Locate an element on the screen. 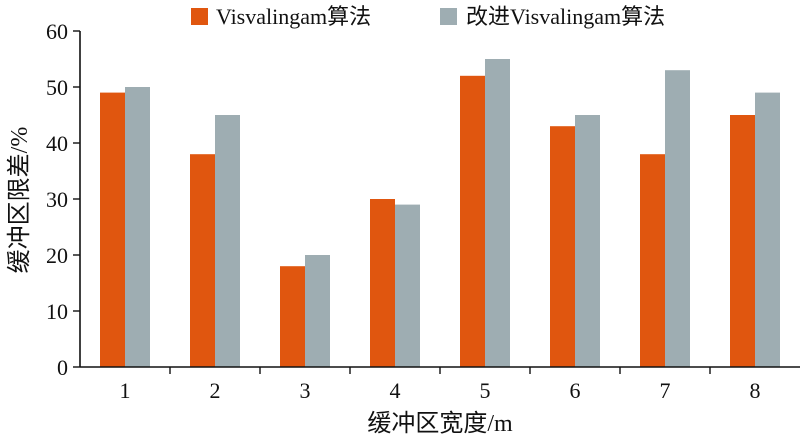 The image size is (800, 441). x-tick-label: 3 is located at coordinates (305, 390).